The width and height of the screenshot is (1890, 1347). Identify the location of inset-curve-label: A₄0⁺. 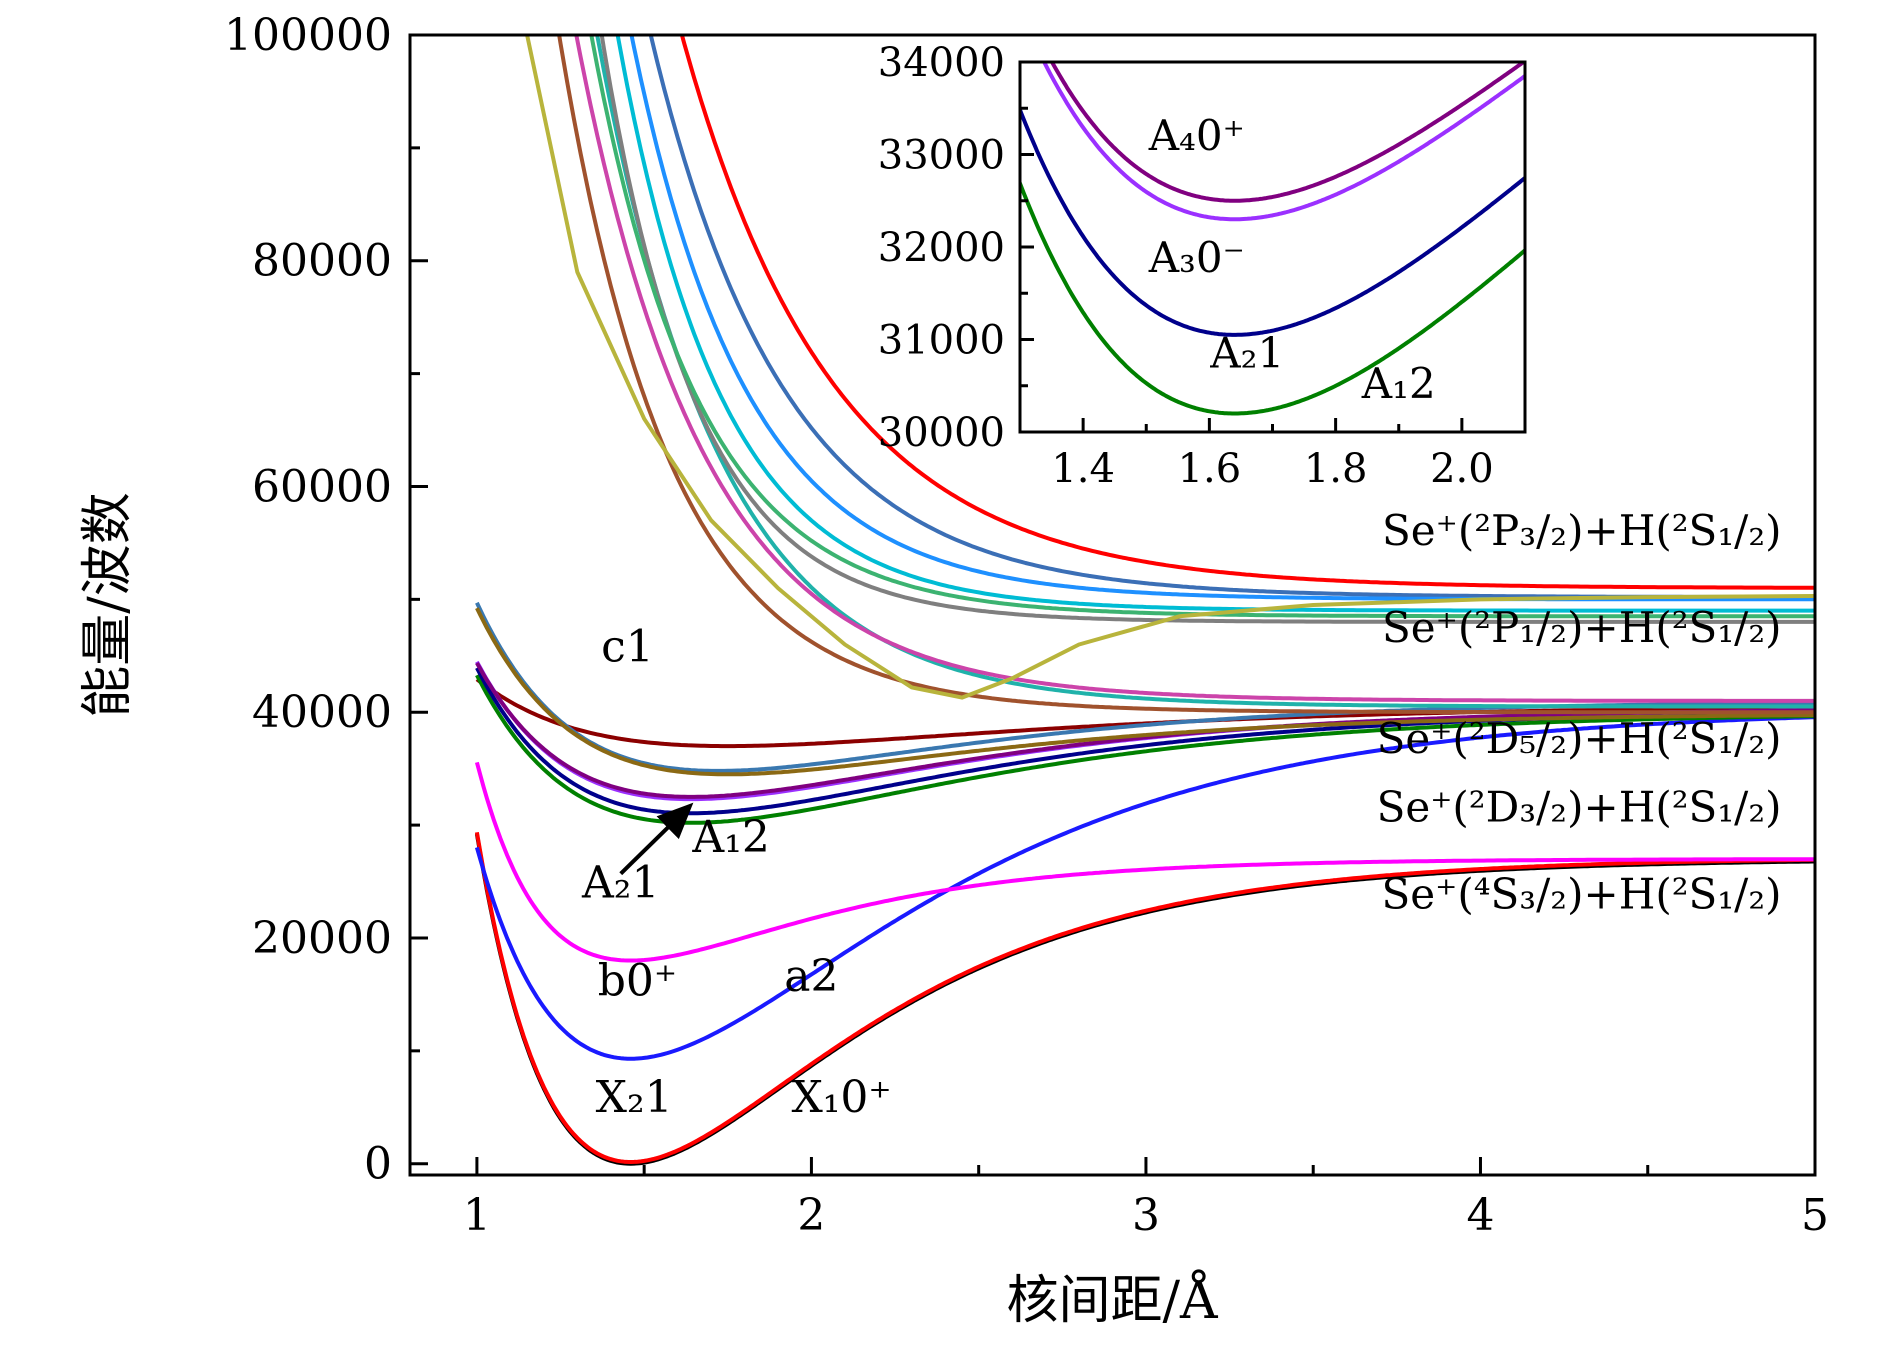
(1196, 135).